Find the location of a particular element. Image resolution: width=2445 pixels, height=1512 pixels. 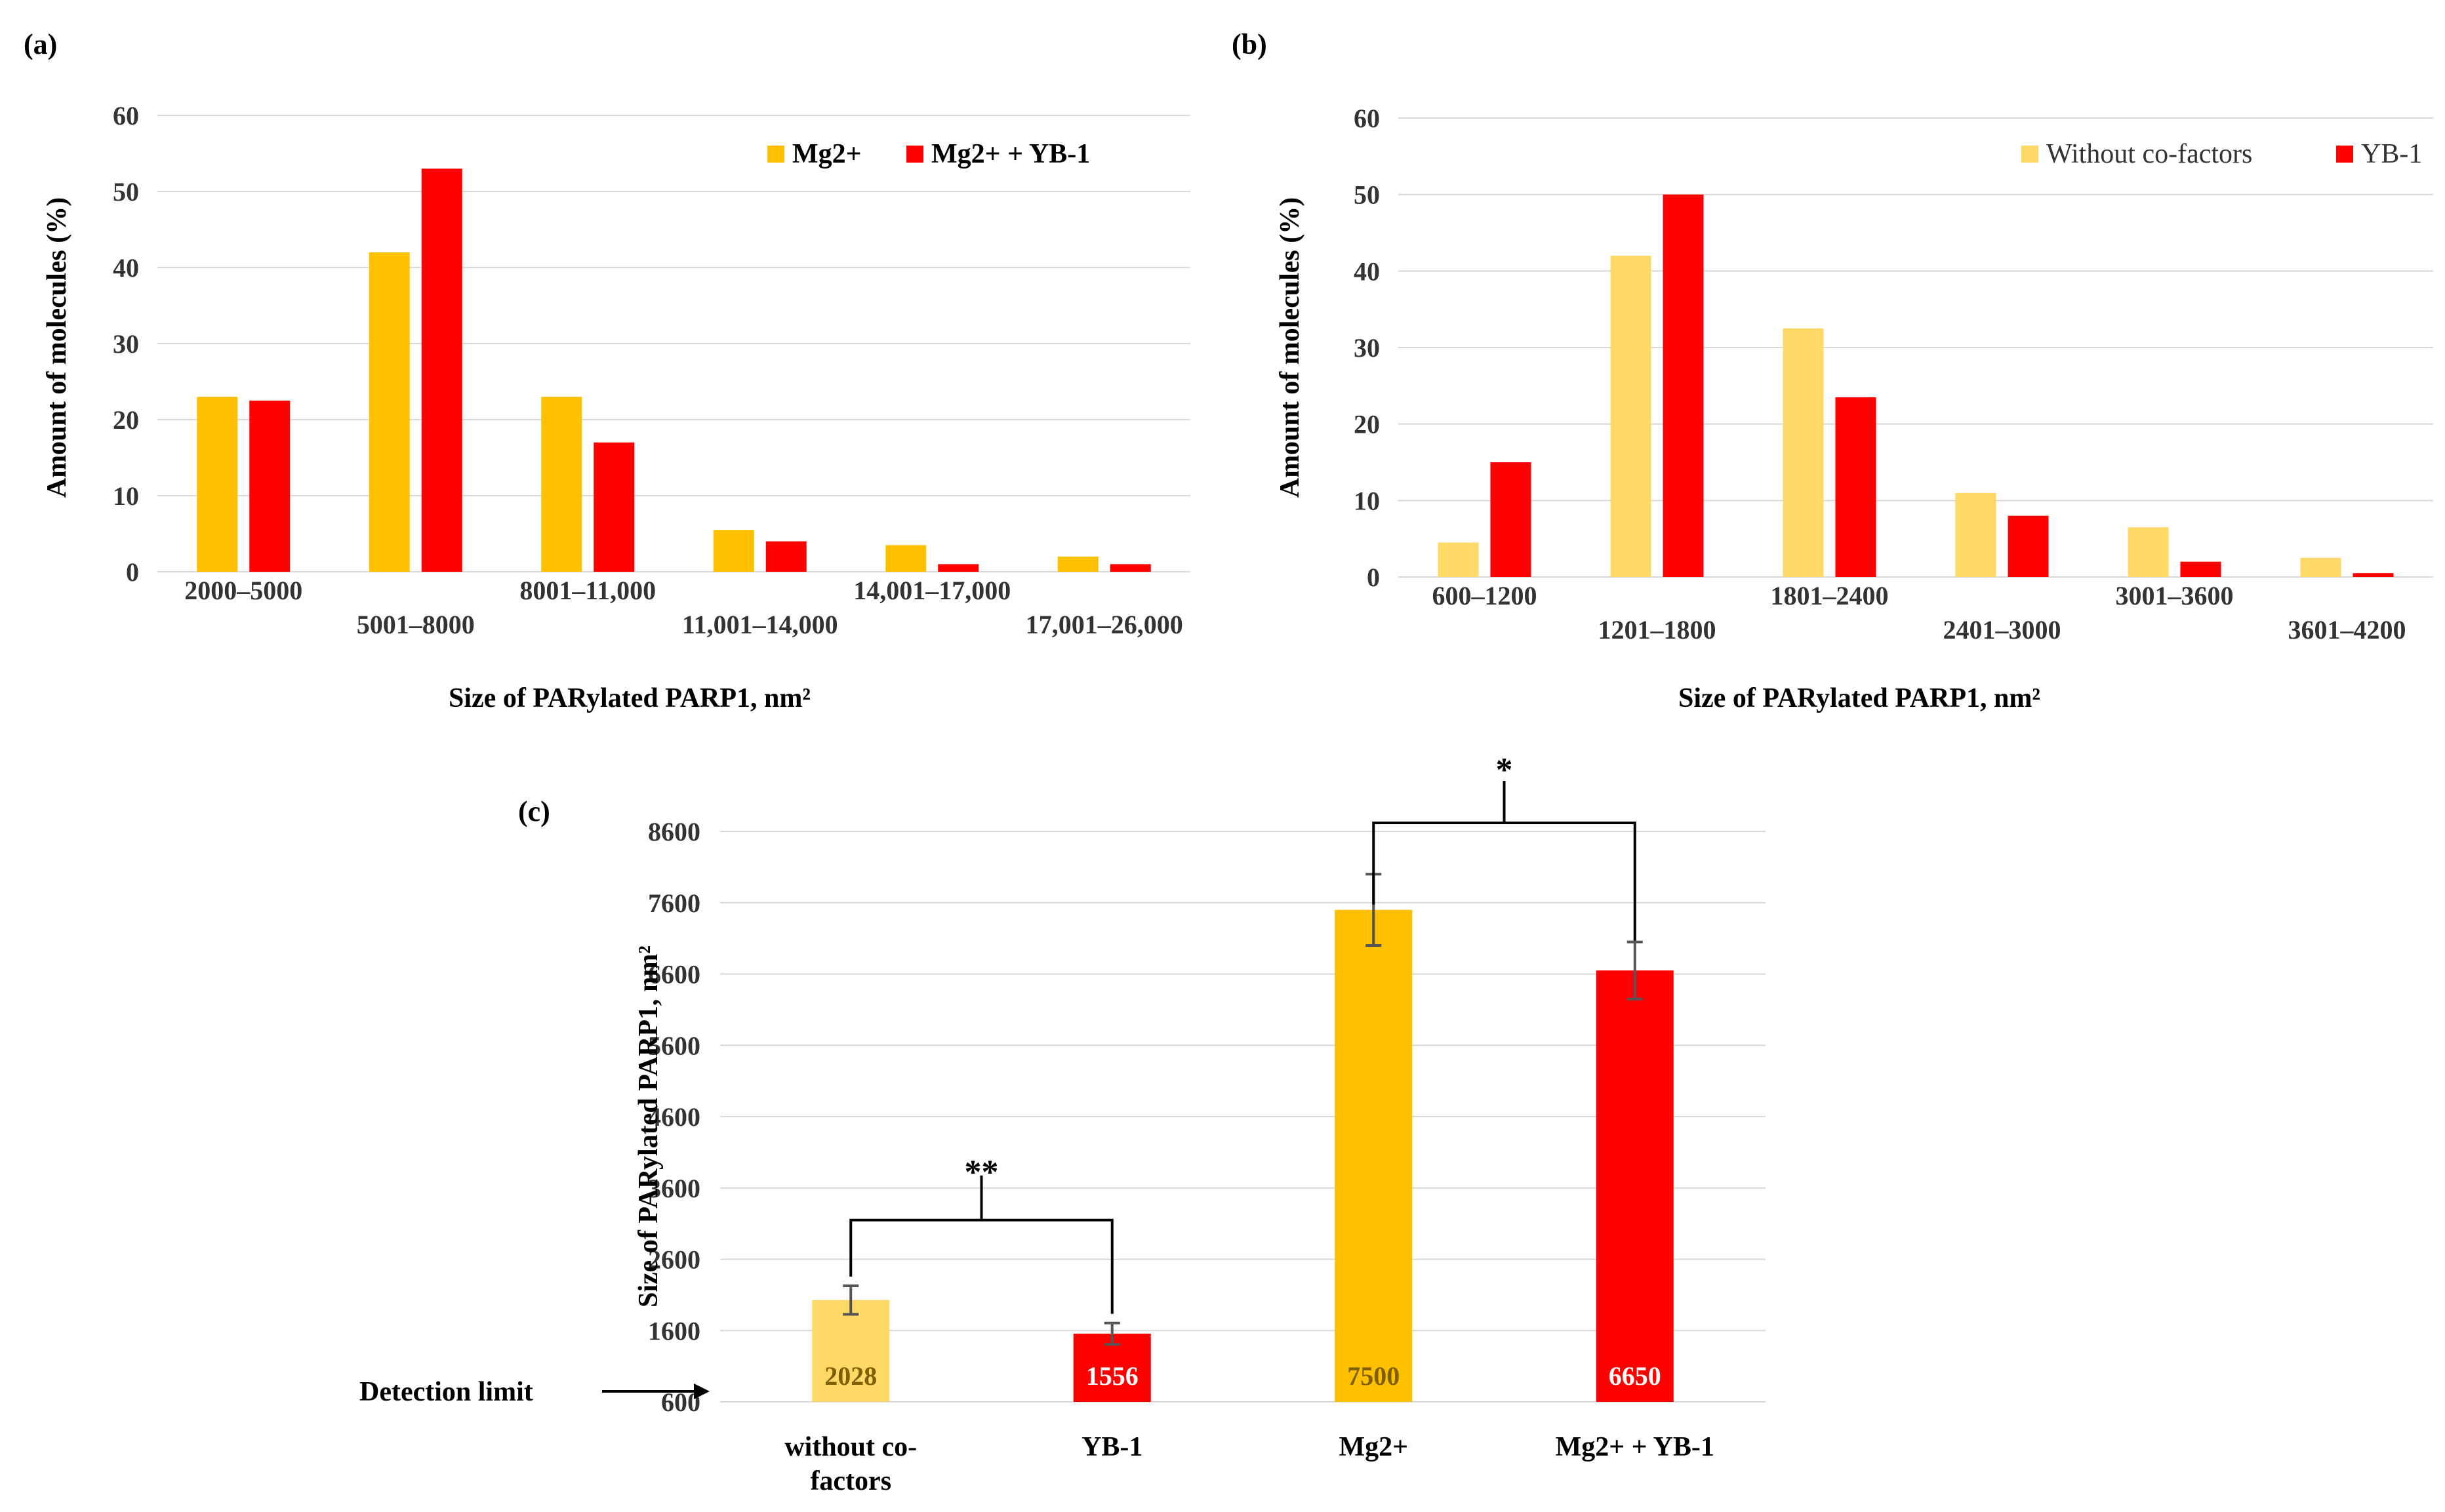

panel-b-gridlines is located at coordinates (1915, 347).